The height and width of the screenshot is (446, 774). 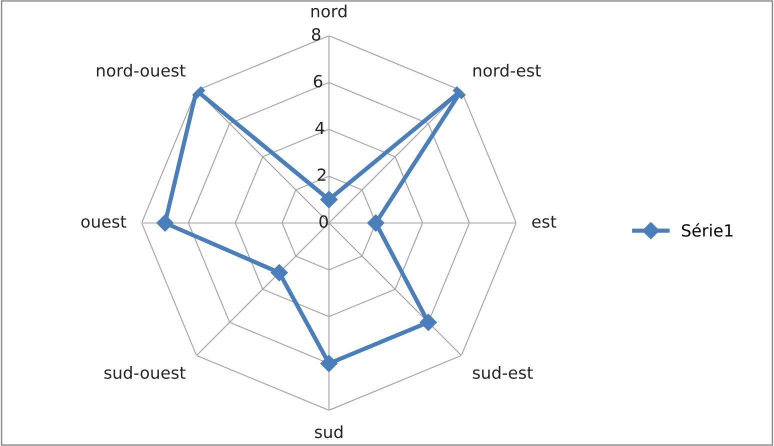 I want to click on y-tick-label: 2, so click(x=322, y=174).